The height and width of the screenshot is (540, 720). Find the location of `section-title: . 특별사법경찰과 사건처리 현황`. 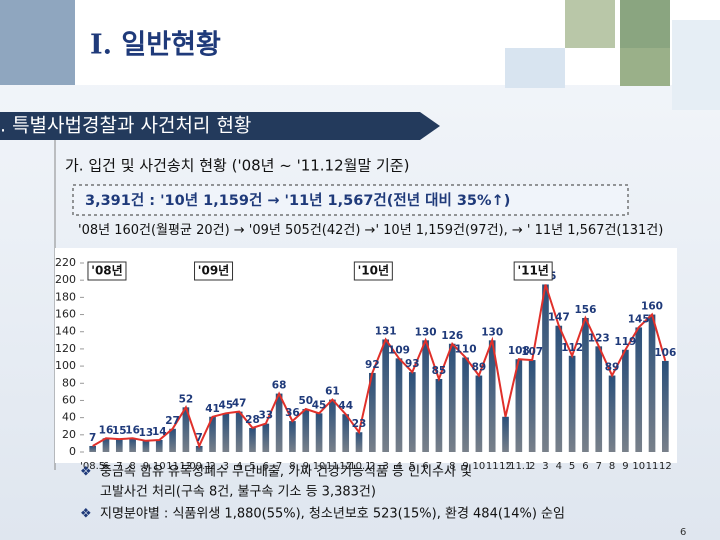

section-title: . 특별사법경찰과 사건처리 현황 is located at coordinates (125, 126).